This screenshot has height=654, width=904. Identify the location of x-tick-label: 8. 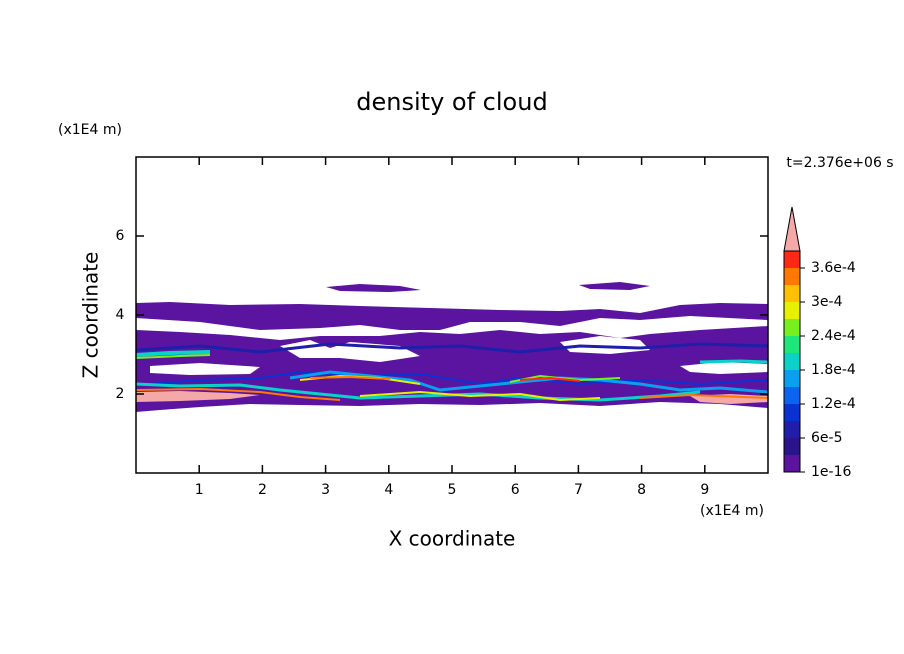
(641, 490).